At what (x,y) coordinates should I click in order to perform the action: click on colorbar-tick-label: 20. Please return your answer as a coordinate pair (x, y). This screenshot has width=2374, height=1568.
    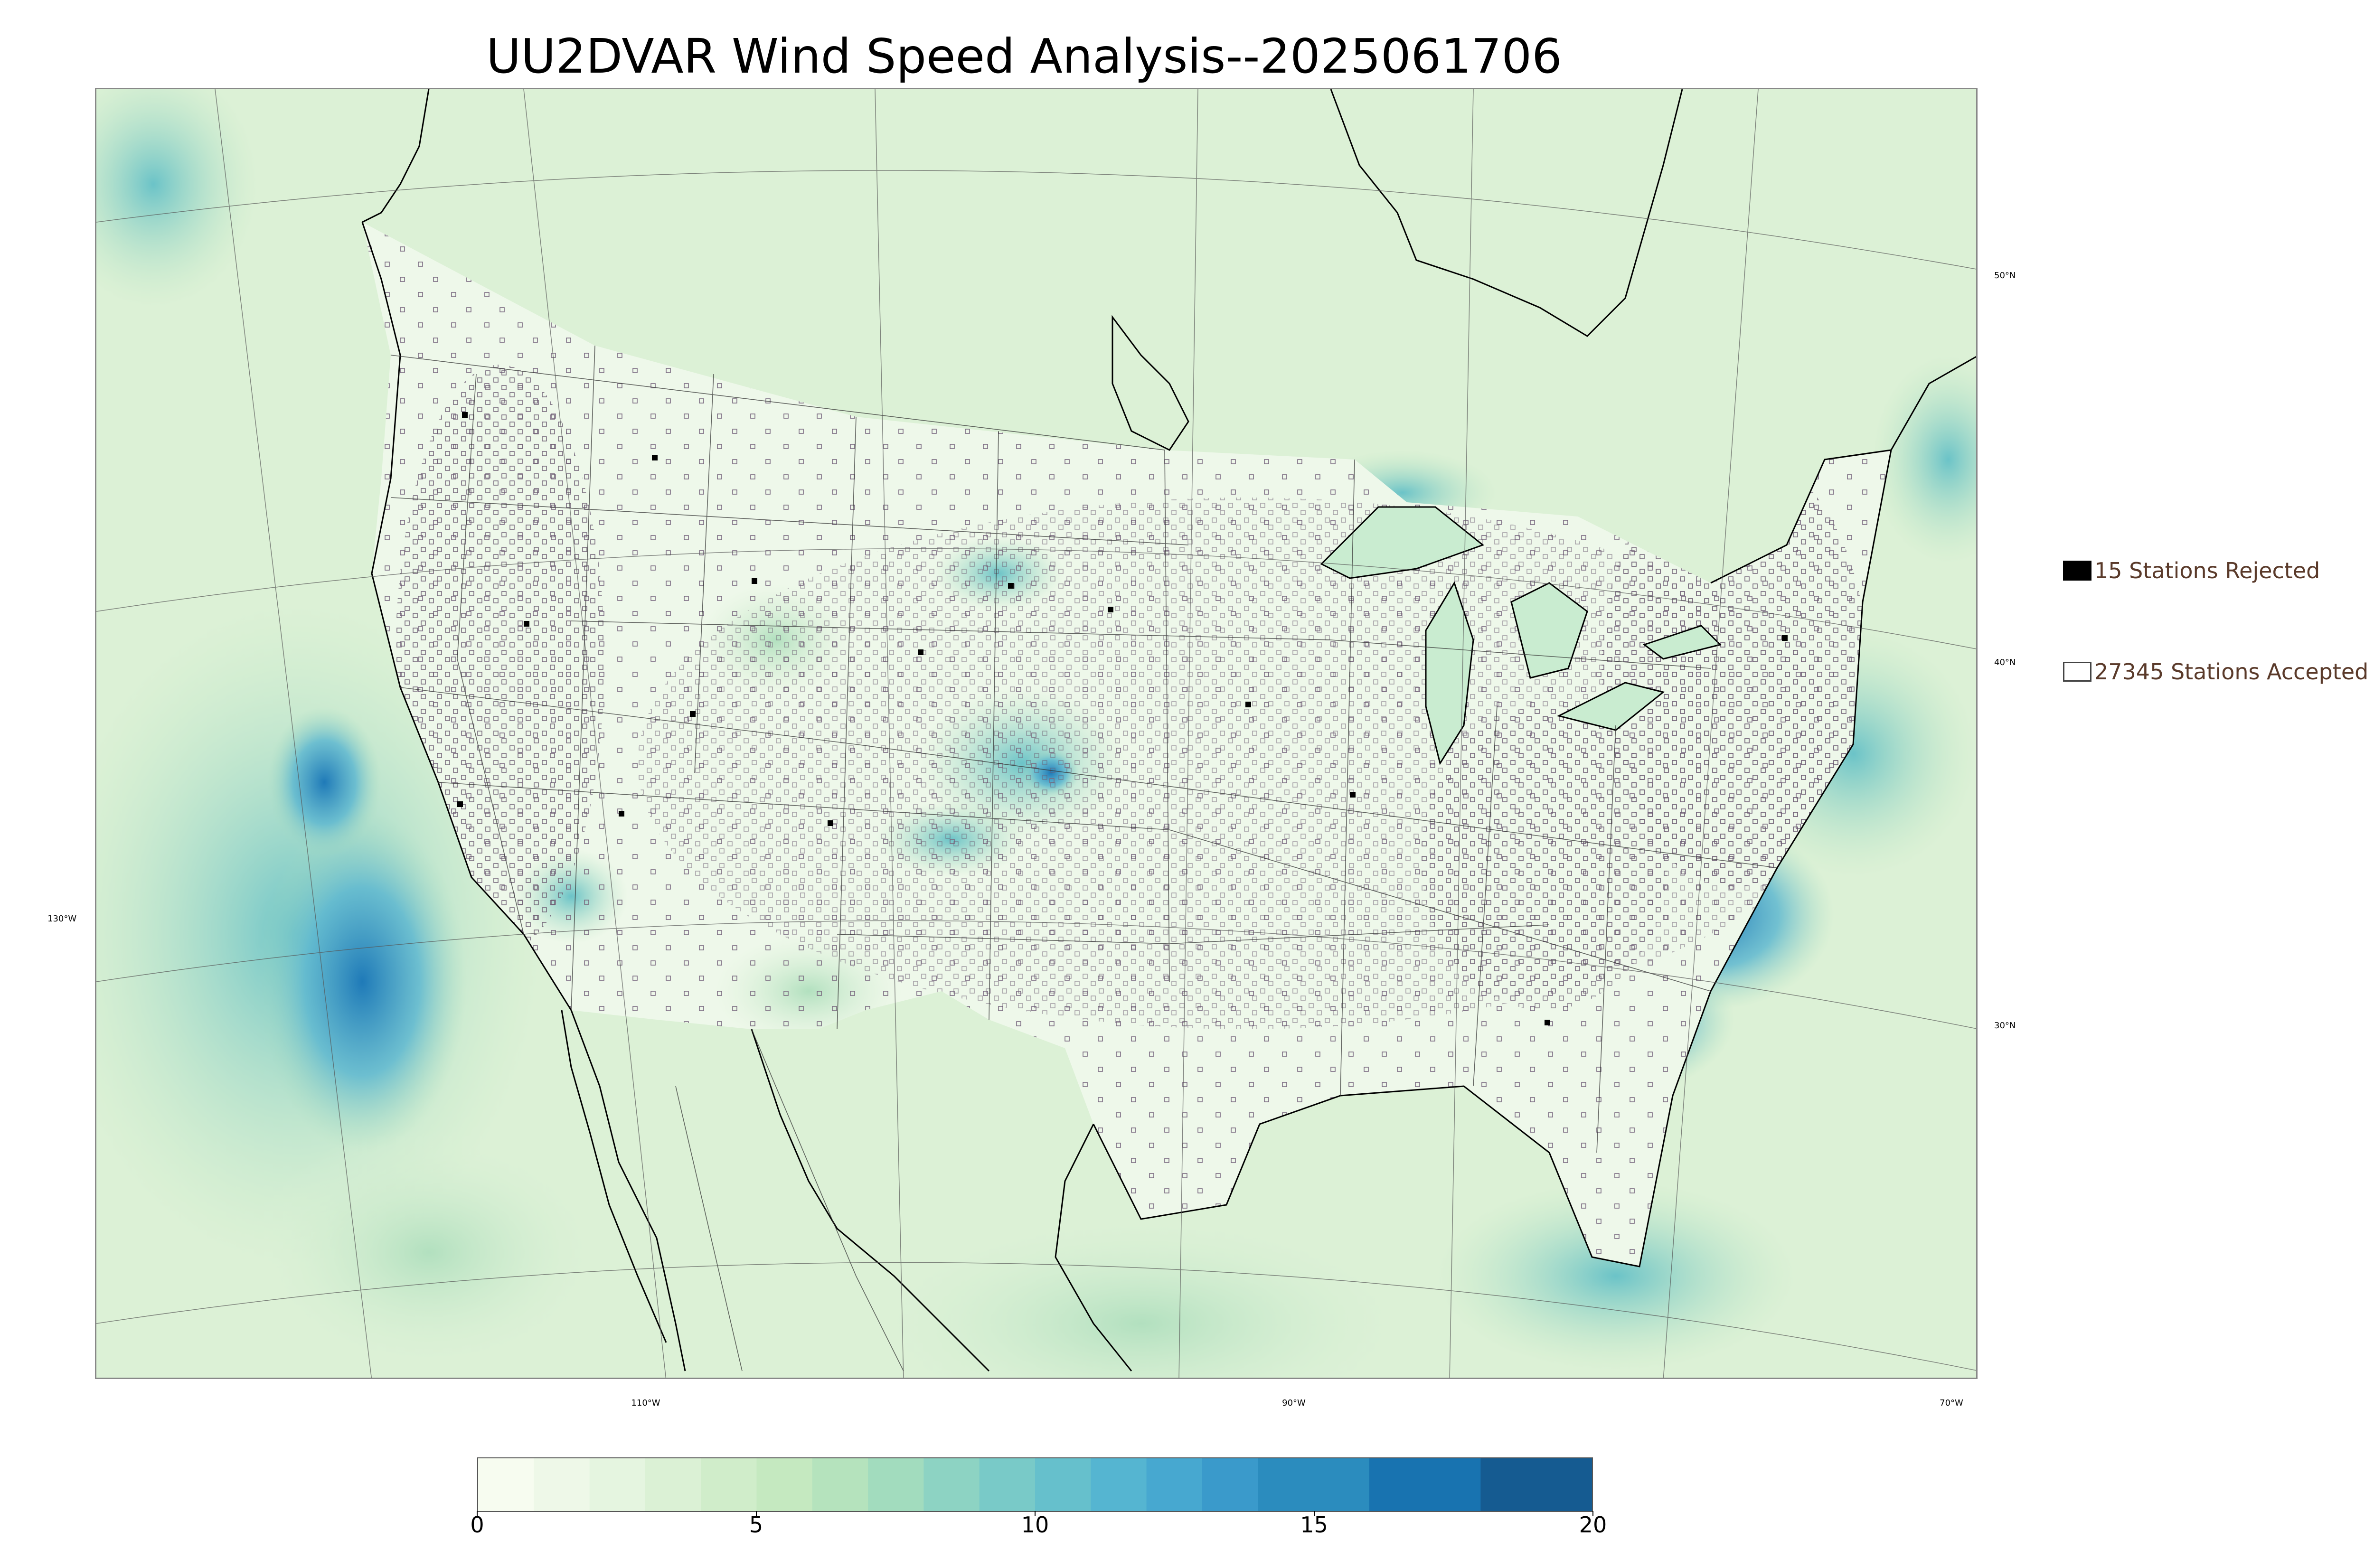
    Looking at the image, I should click on (1593, 1525).